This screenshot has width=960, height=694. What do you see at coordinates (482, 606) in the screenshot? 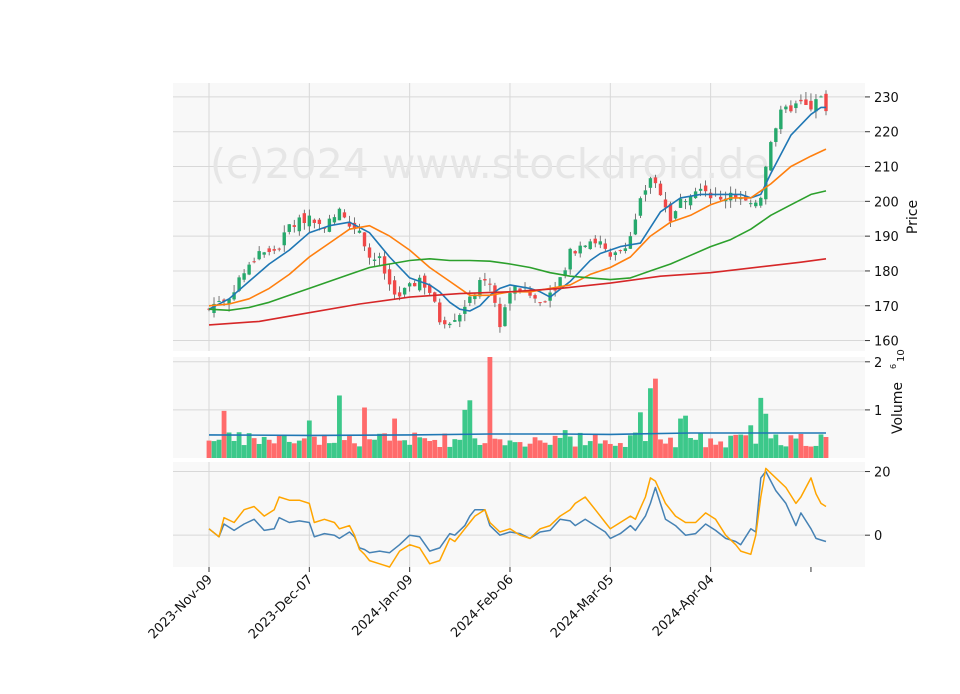
I see `x-tick-label: 2024-Feb-06` at bounding box center [482, 606].